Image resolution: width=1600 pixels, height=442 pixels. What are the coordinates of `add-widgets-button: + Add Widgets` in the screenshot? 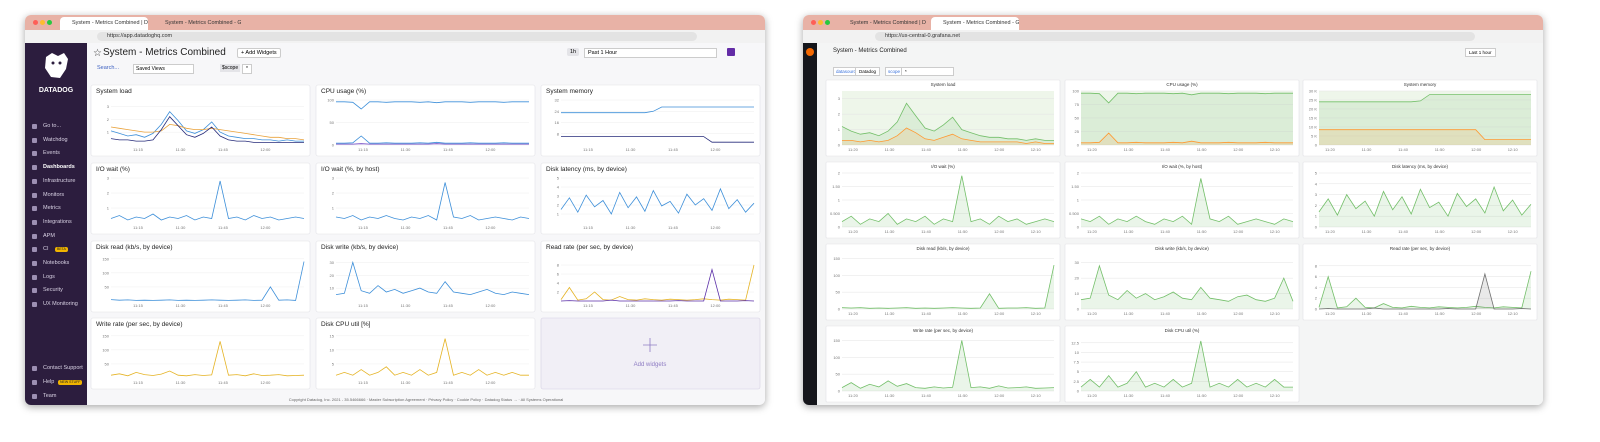 It's located at (259, 53).